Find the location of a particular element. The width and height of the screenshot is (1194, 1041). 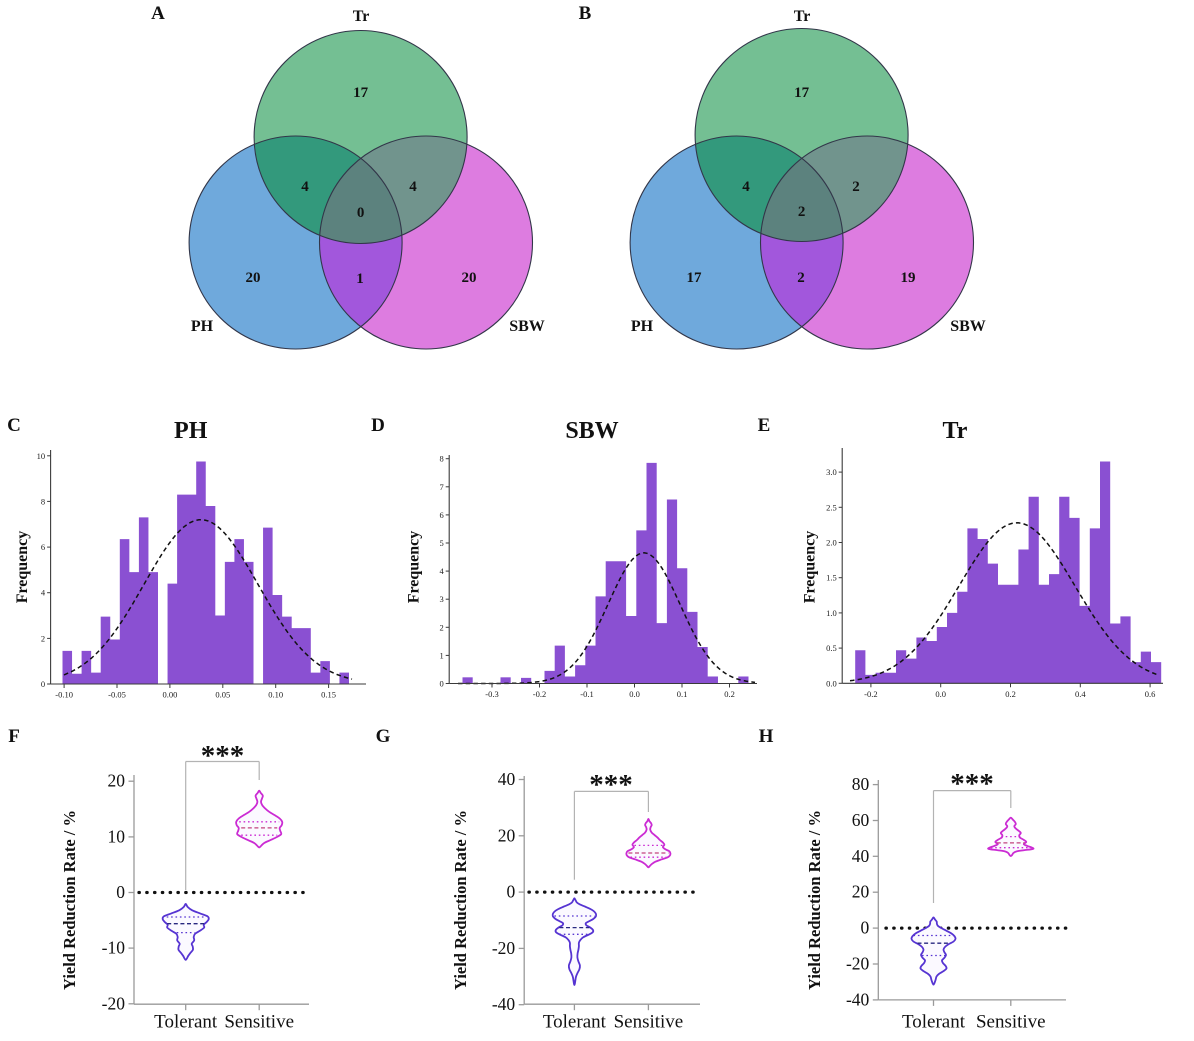

svg-text: 0.4 is located at coordinates (1080, 694).